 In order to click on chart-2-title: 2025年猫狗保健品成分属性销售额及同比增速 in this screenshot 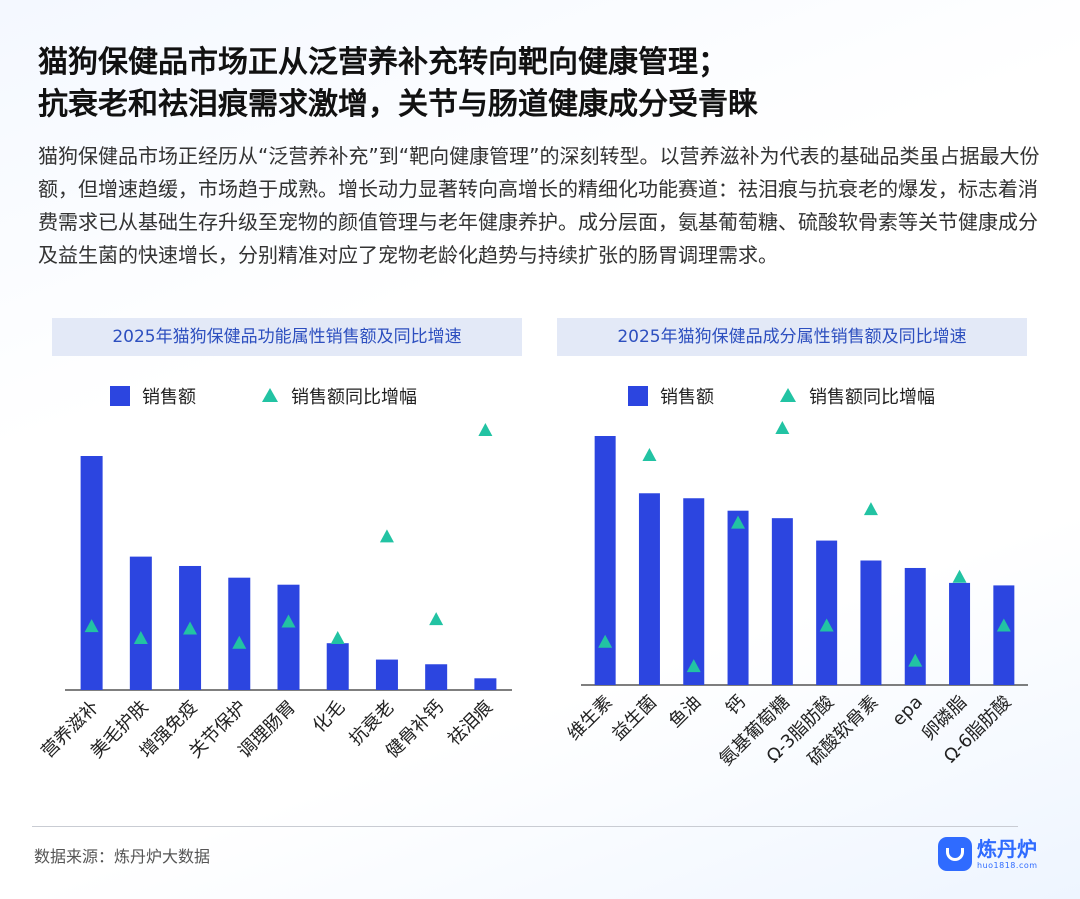, I will do `click(792, 337)`.